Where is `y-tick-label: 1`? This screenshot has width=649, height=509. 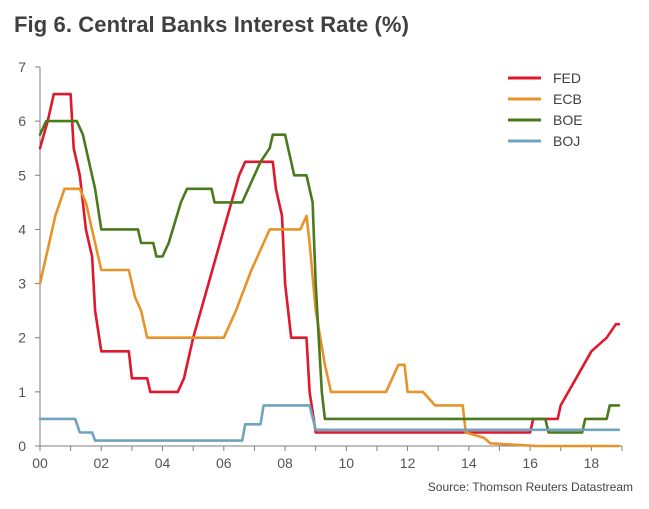
y-tick-label: 1 is located at coordinates (22, 392).